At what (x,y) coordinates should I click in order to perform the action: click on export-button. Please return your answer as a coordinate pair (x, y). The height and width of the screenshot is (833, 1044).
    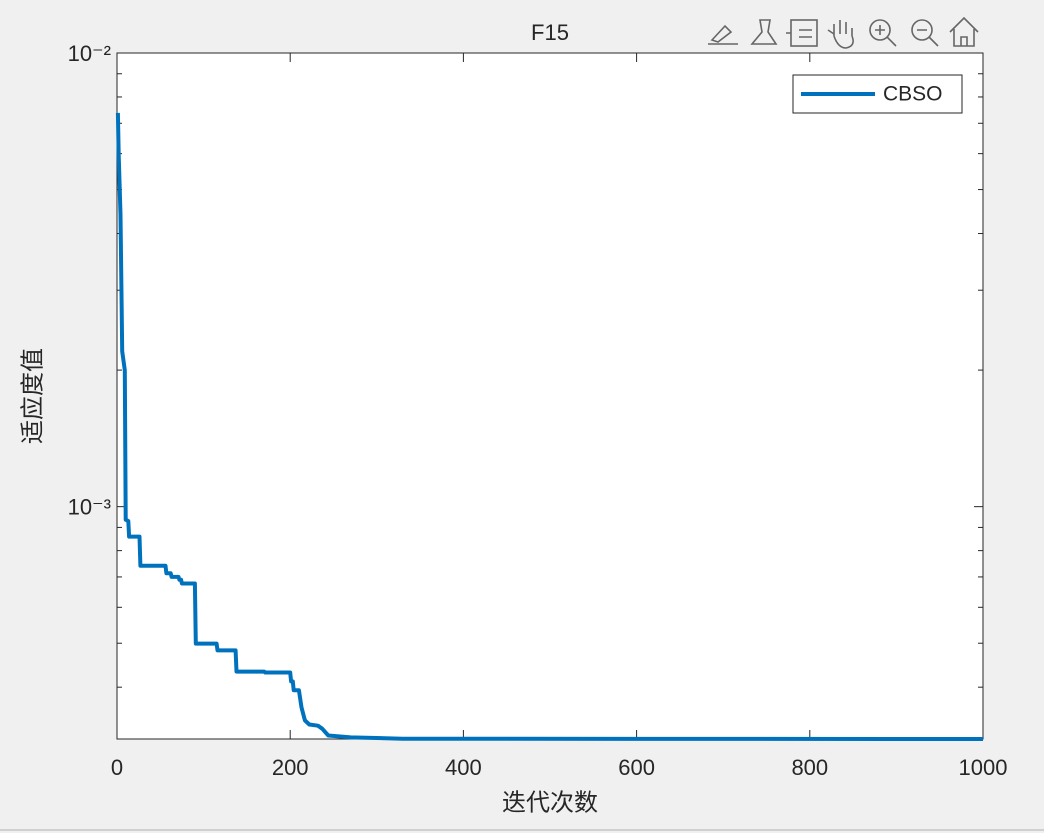
    Looking at the image, I should click on (723, 34).